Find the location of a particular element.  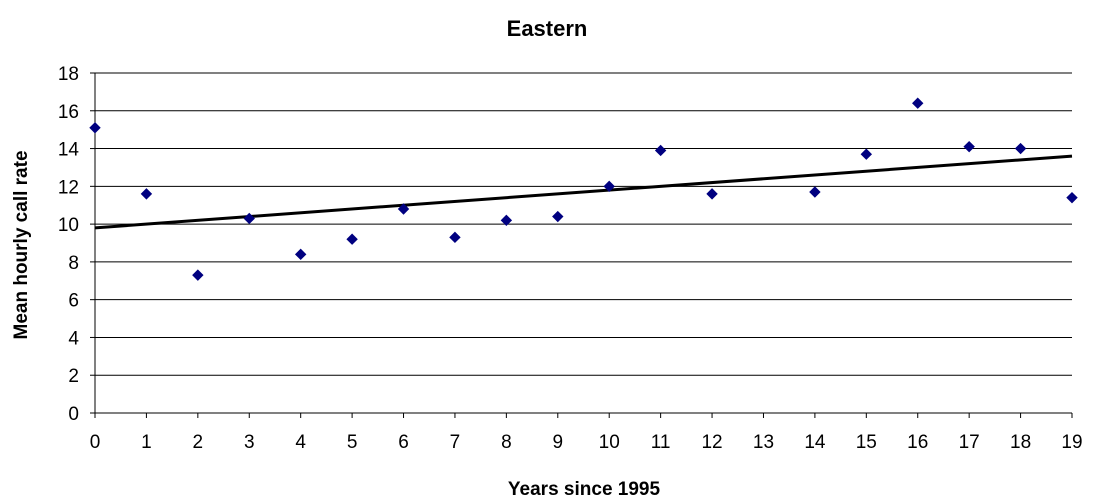

y-tick-label: 14 is located at coordinates (69, 150).